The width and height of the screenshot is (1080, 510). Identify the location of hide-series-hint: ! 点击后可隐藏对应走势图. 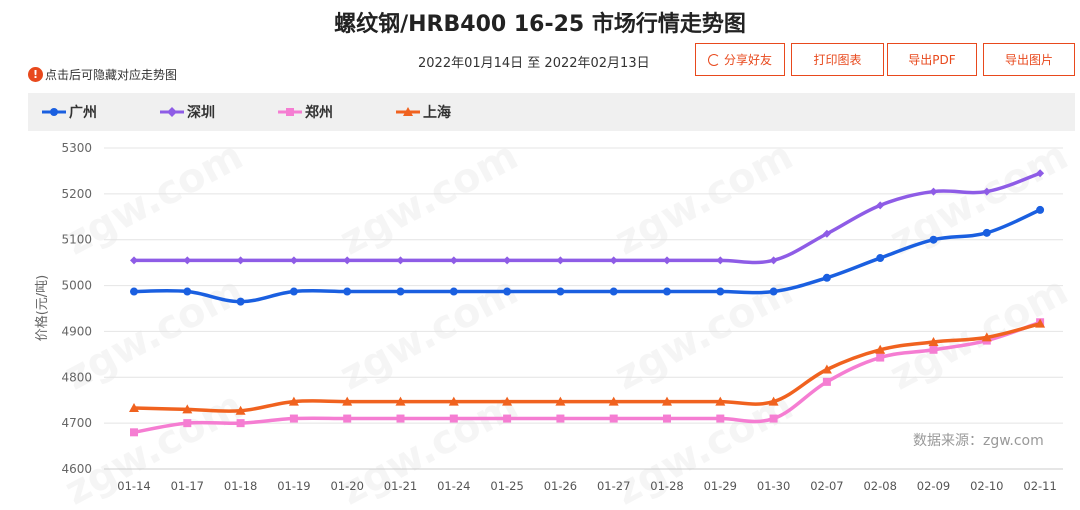
(102, 74).